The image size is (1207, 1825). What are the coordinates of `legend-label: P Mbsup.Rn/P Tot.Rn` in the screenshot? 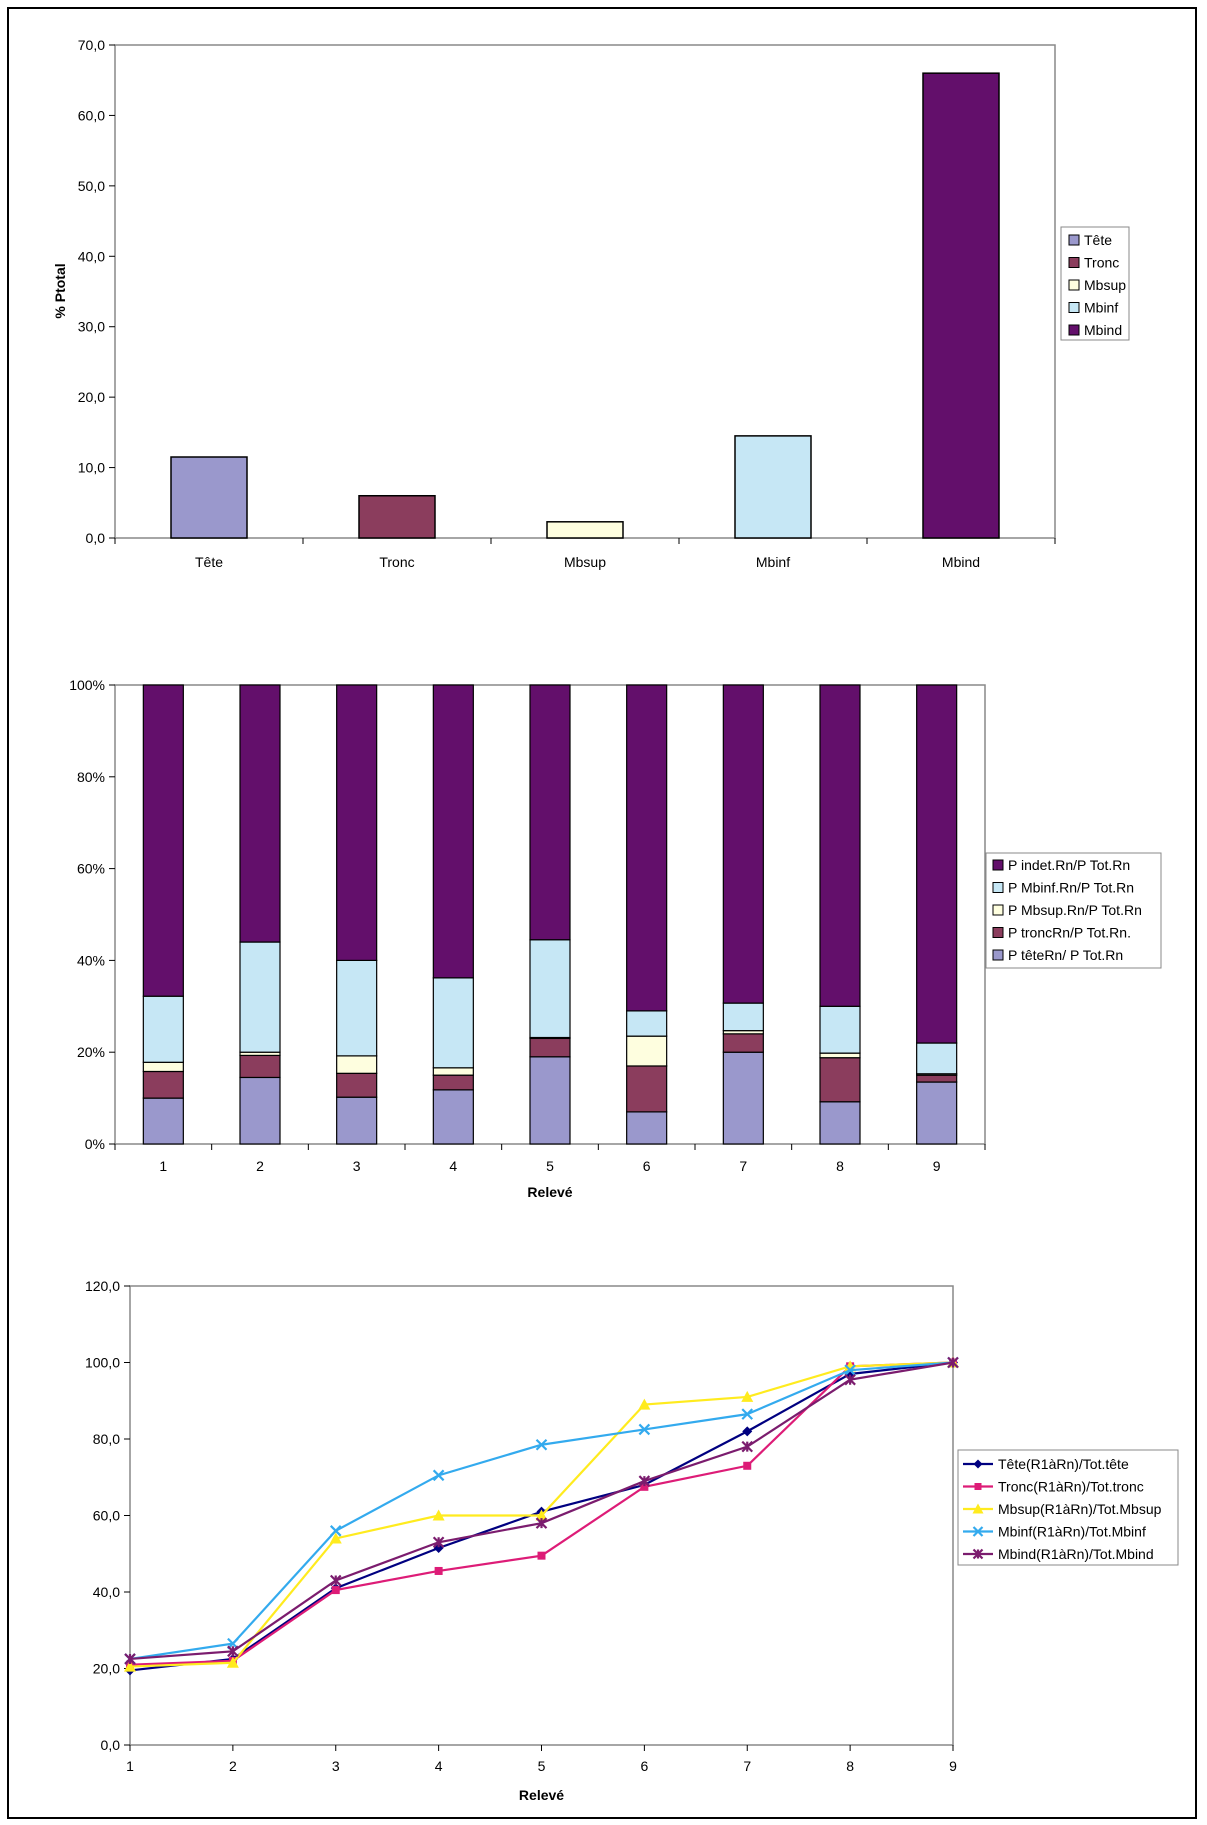 It's located at (1075, 910).